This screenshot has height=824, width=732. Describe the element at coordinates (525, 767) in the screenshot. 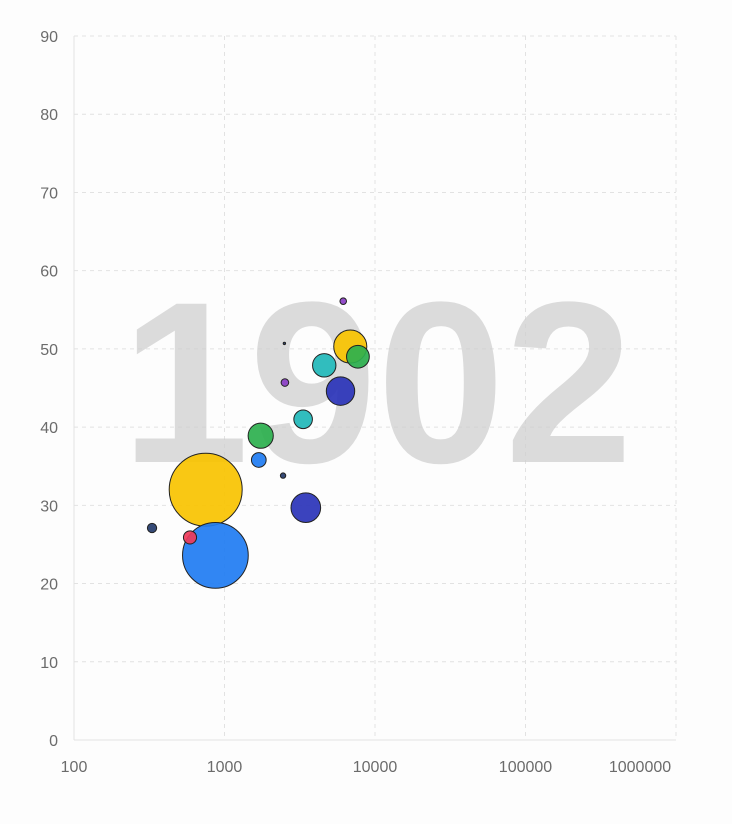

I see `x-tick-label: 100000` at that location.